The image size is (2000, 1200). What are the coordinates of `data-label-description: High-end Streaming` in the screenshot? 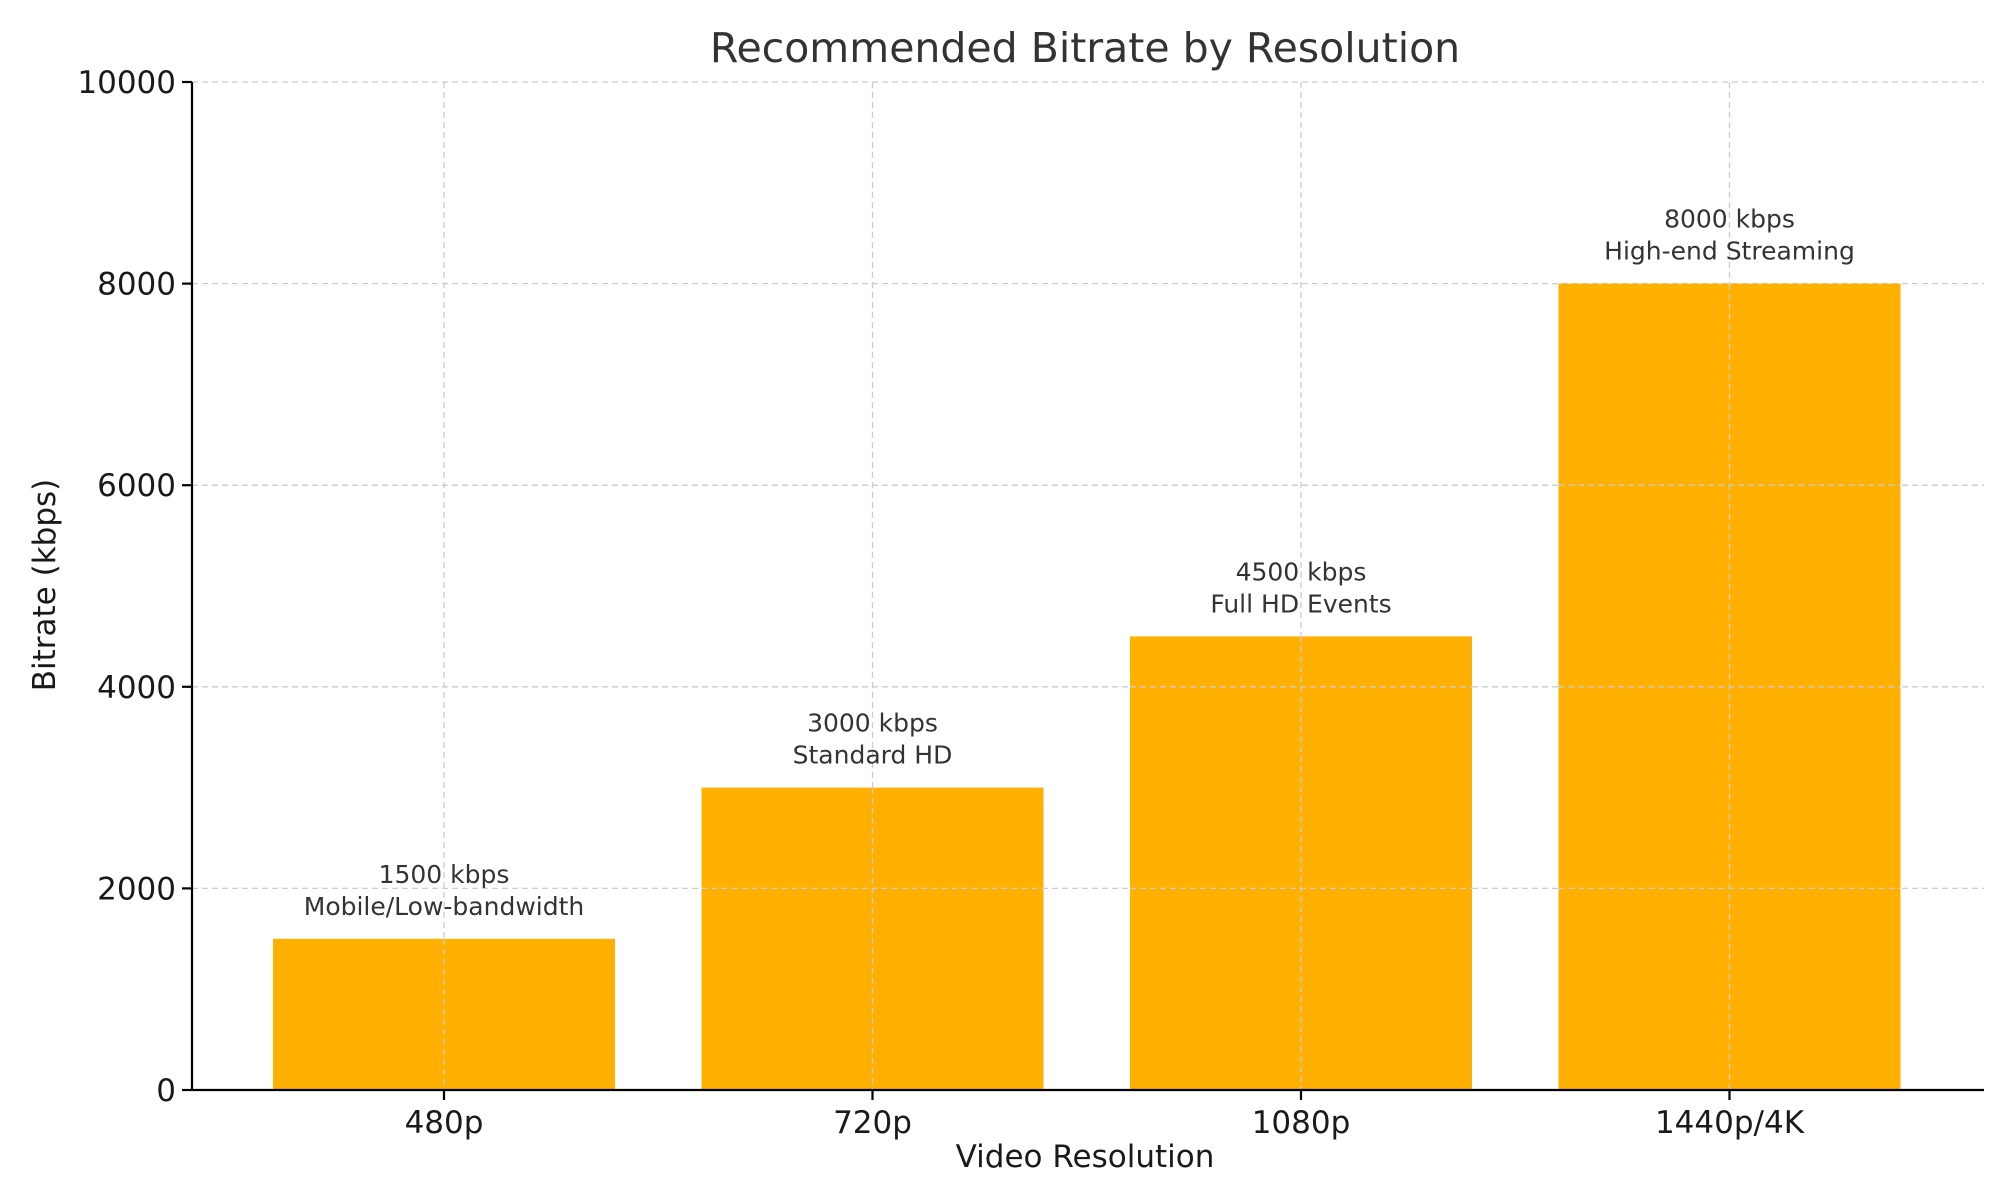 It's located at (1729, 251).